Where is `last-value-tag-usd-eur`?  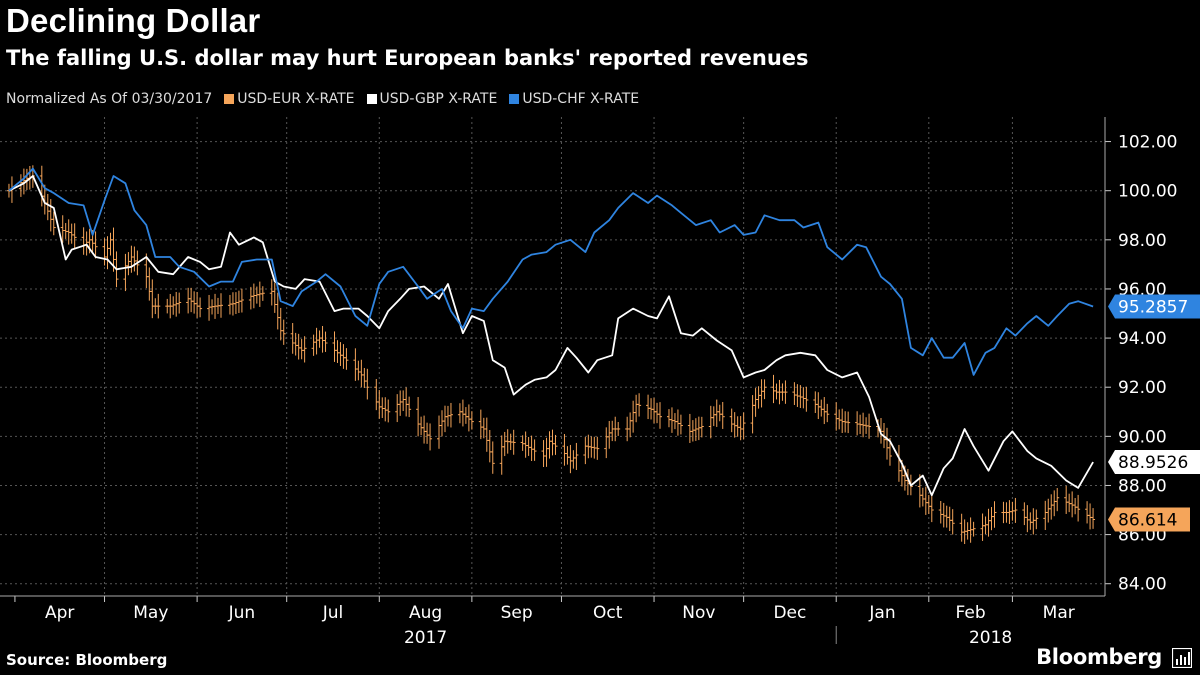
last-value-tag-usd-eur is located at coordinates (1149, 519).